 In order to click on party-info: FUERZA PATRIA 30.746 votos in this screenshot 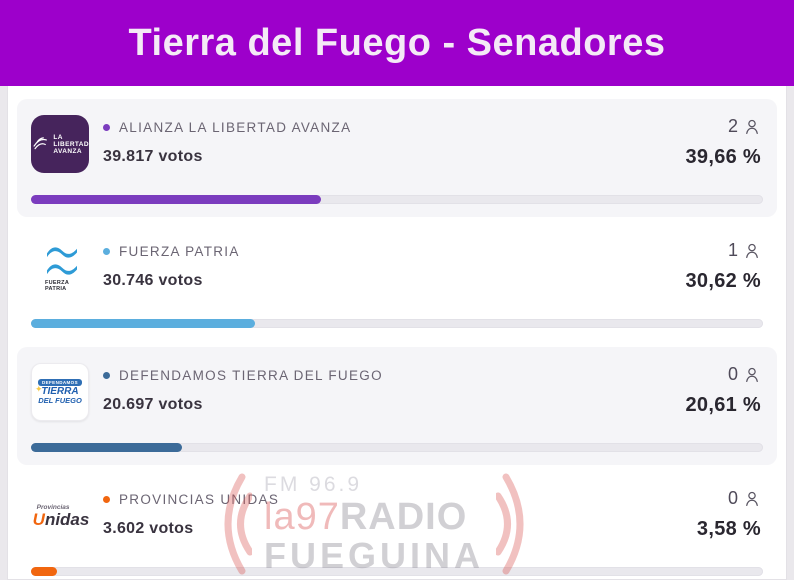, I will do `click(340, 267)`.